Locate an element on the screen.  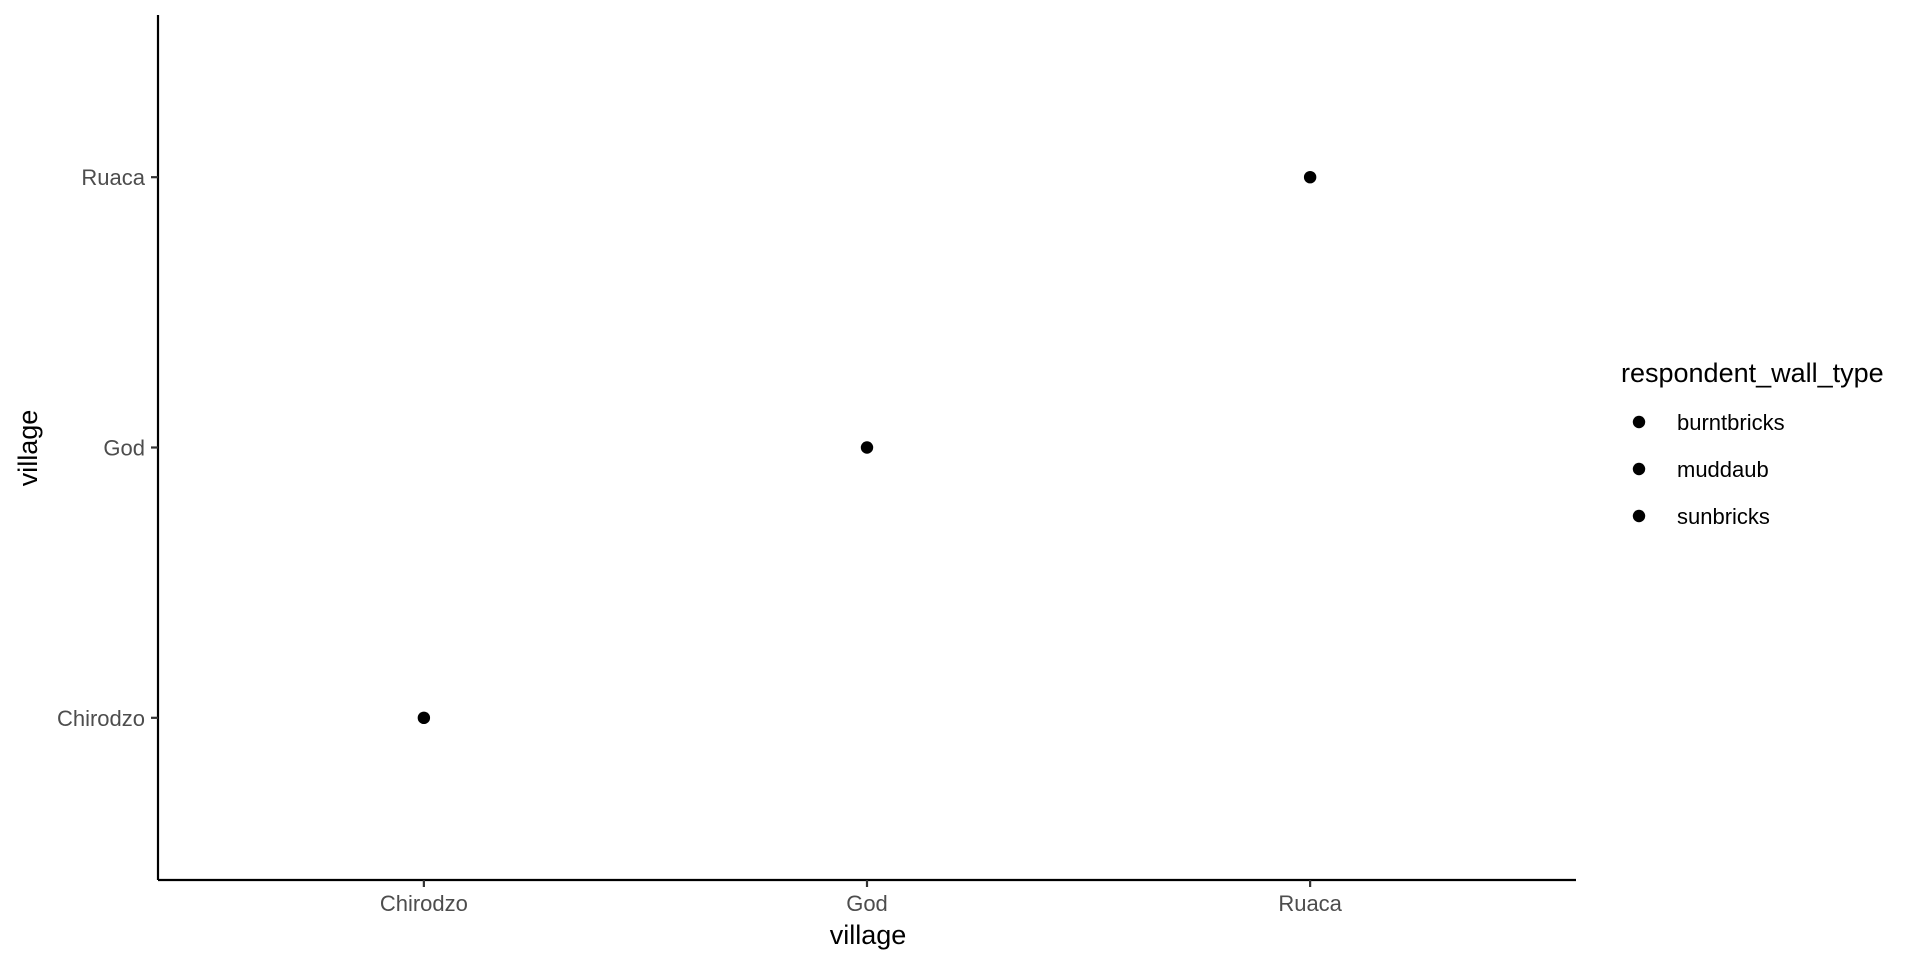
x-axis-ticks: Chirodzo God Ruaca is located at coordinates (861, 898).